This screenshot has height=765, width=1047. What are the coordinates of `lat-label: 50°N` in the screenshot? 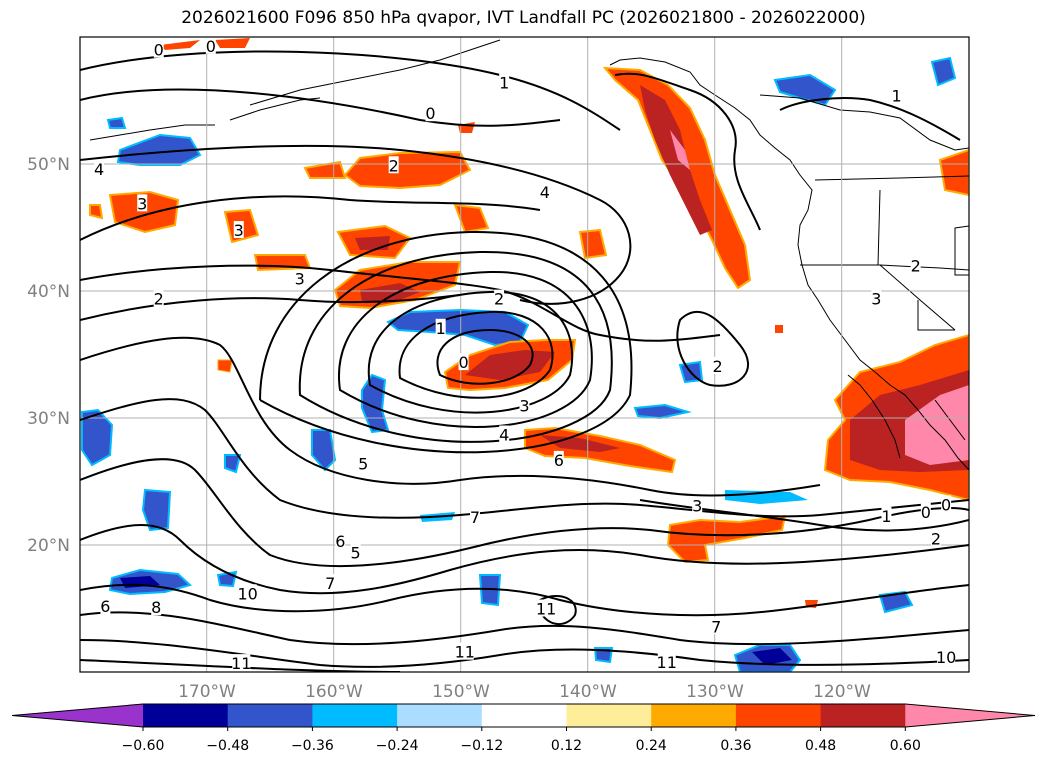 It's located at (48, 165).